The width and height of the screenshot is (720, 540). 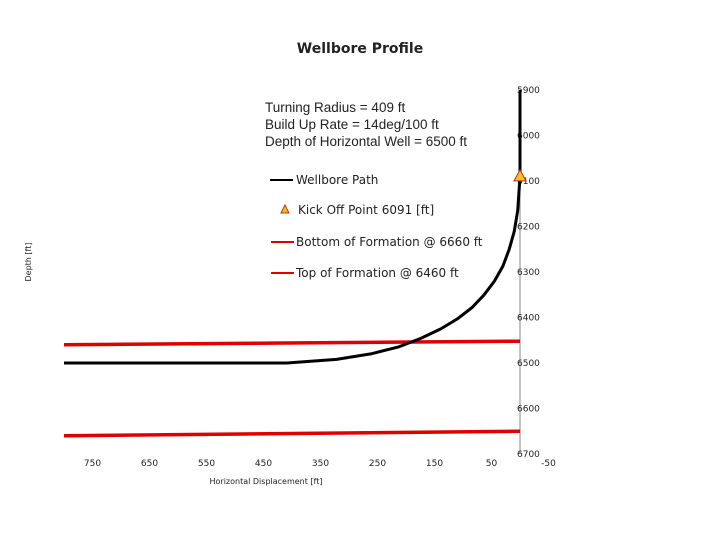 I want to click on series-kick-off-point-6091-ft-marker, so click(x=520, y=175).